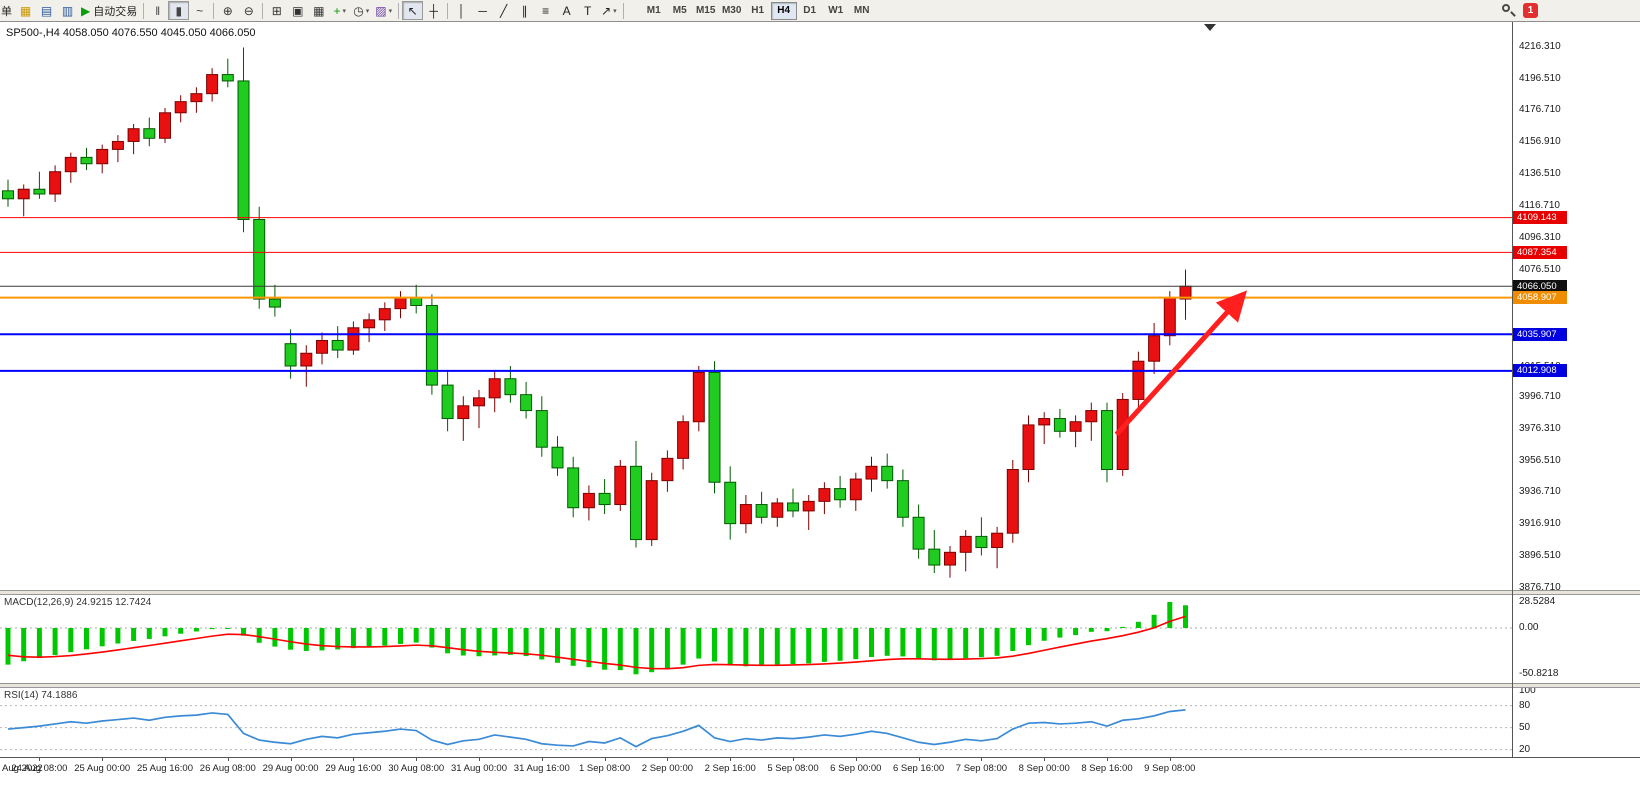  I want to click on rsi-line, so click(596, 728).